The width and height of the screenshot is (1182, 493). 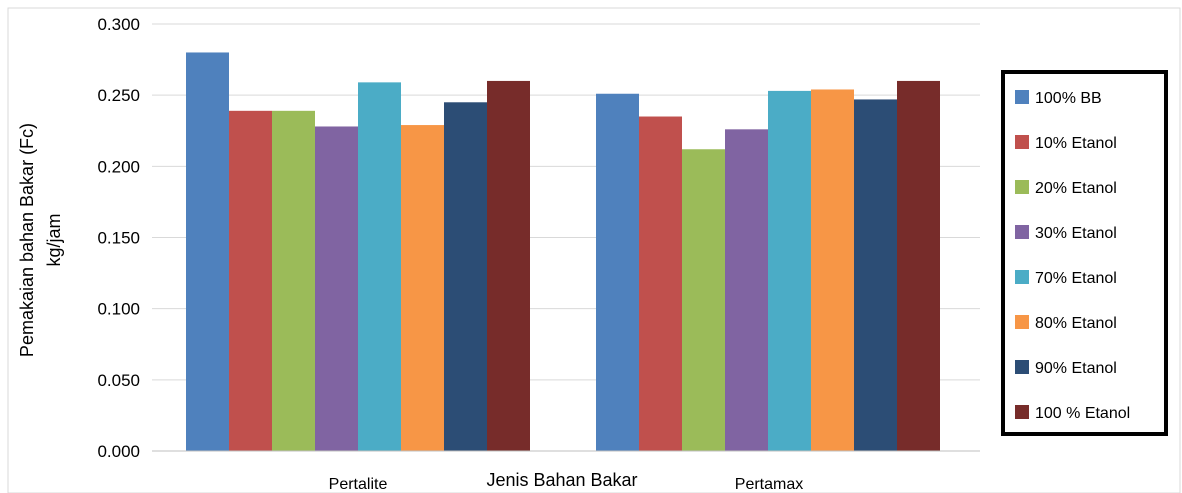 I want to click on legend-box, so click(x=1084, y=253).